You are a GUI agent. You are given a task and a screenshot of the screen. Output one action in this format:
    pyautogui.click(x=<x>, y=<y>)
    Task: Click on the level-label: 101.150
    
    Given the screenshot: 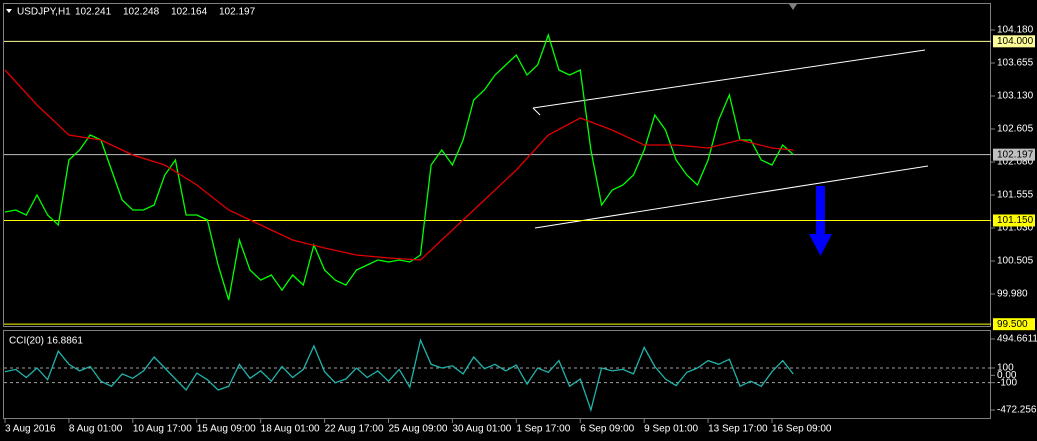 What is the action you would take?
    pyautogui.click(x=1015, y=220)
    